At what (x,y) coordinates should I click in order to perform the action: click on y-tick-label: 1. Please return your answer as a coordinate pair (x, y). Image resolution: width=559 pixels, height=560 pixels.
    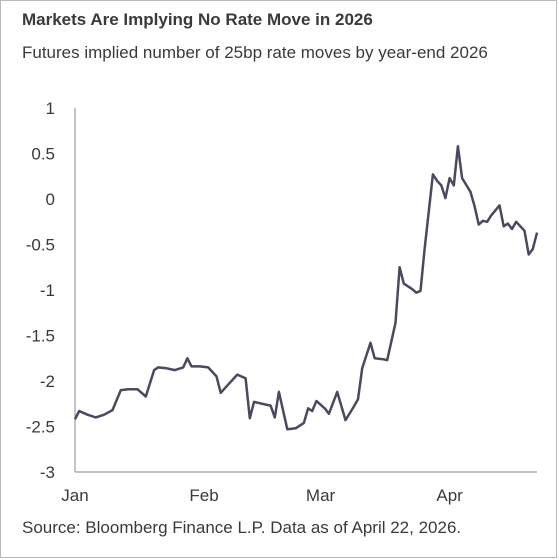
    Looking at the image, I should click on (50, 108).